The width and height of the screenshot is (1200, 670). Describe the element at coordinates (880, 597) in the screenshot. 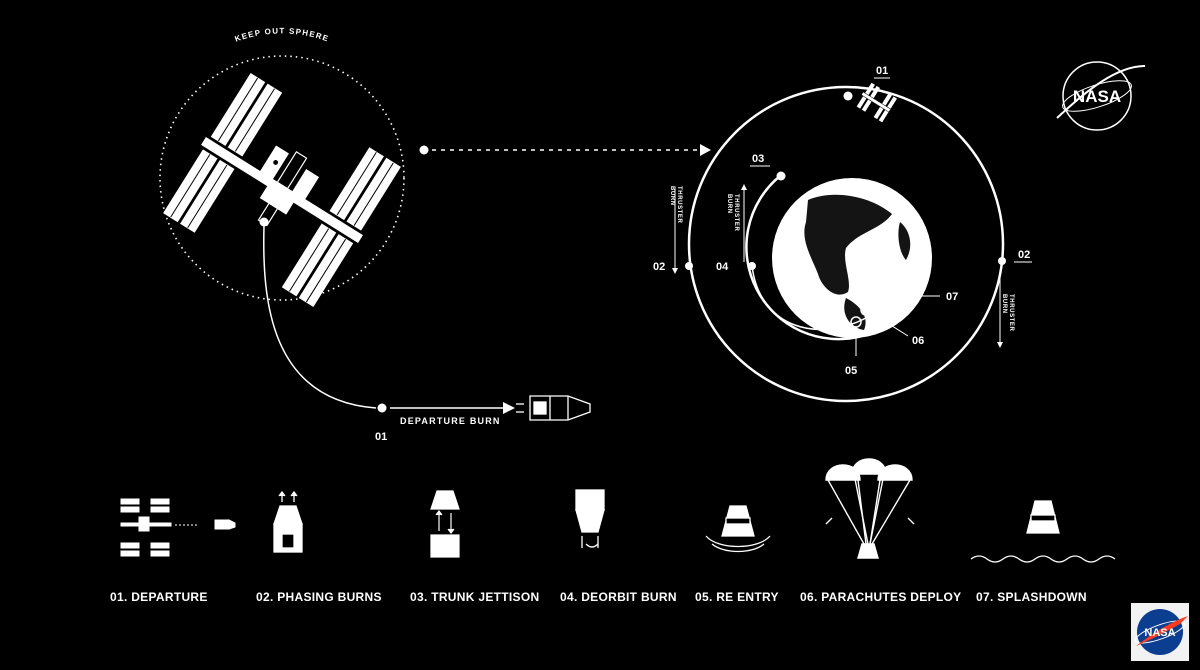

I see `step-06-label: 06. PARACHUTES DEPLOY` at that location.